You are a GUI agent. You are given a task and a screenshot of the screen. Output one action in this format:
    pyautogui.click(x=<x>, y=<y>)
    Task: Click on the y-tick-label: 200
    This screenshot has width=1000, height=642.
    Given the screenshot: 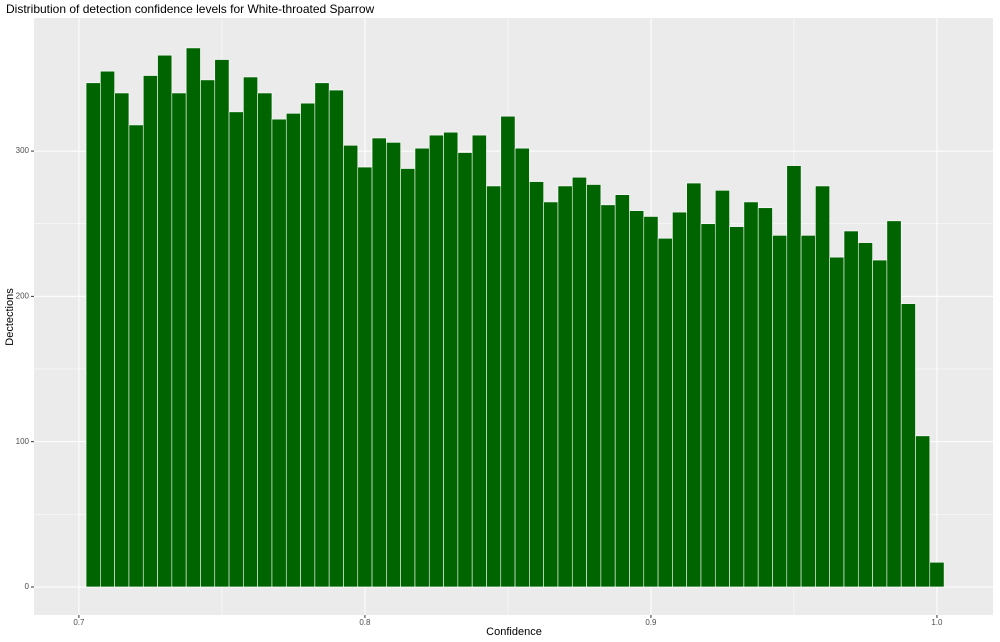 What is the action you would take?
    pyautogui.click(x=23, y=295)
    